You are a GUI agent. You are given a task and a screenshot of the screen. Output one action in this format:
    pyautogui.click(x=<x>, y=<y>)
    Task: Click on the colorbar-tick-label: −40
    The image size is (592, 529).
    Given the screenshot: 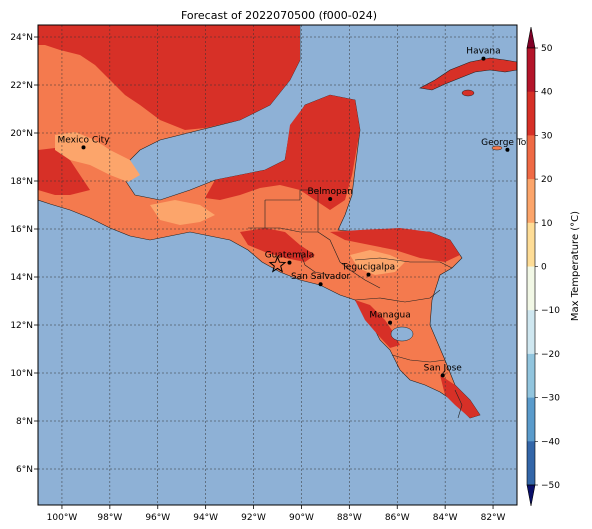 What is the action you would take?
    pyautogui.click(x=550, y=442)
    